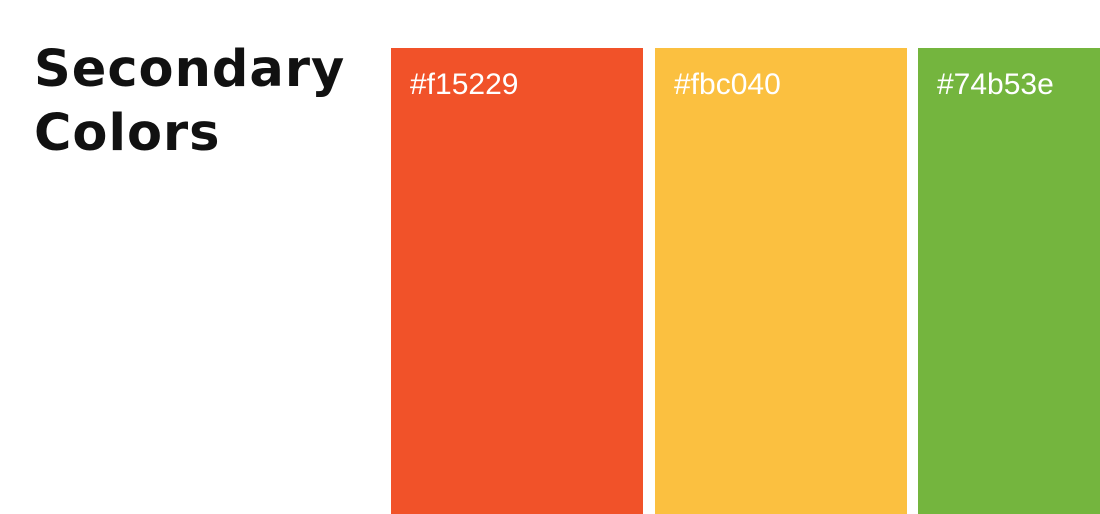  What do you see at coordinates (995, 84) in the screenshot?
I see `swatch-hex-label: #74b53e` at bounding box center [995, 84].